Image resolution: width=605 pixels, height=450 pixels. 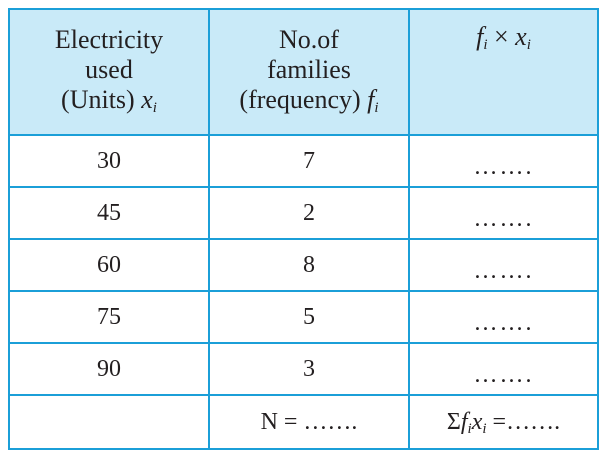 I want to click on header-line: Electricity, so click(x=109, y=39).